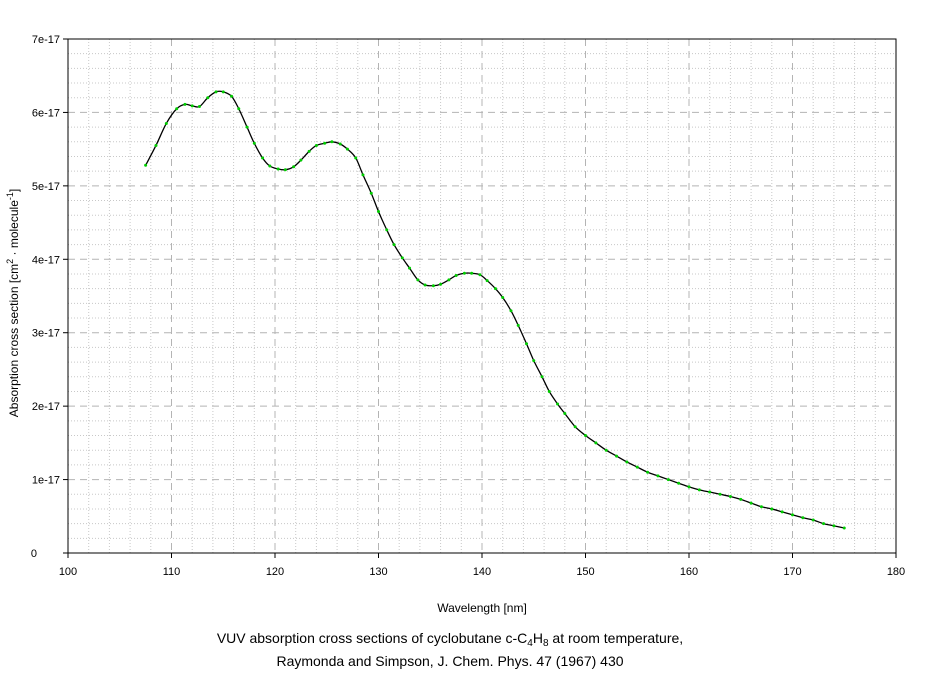 This screenshot has height=673, width=934. Describe the element at coordinates (46, 260) in the screenshot. I see `y-tick-label: 4e-17` at that location.